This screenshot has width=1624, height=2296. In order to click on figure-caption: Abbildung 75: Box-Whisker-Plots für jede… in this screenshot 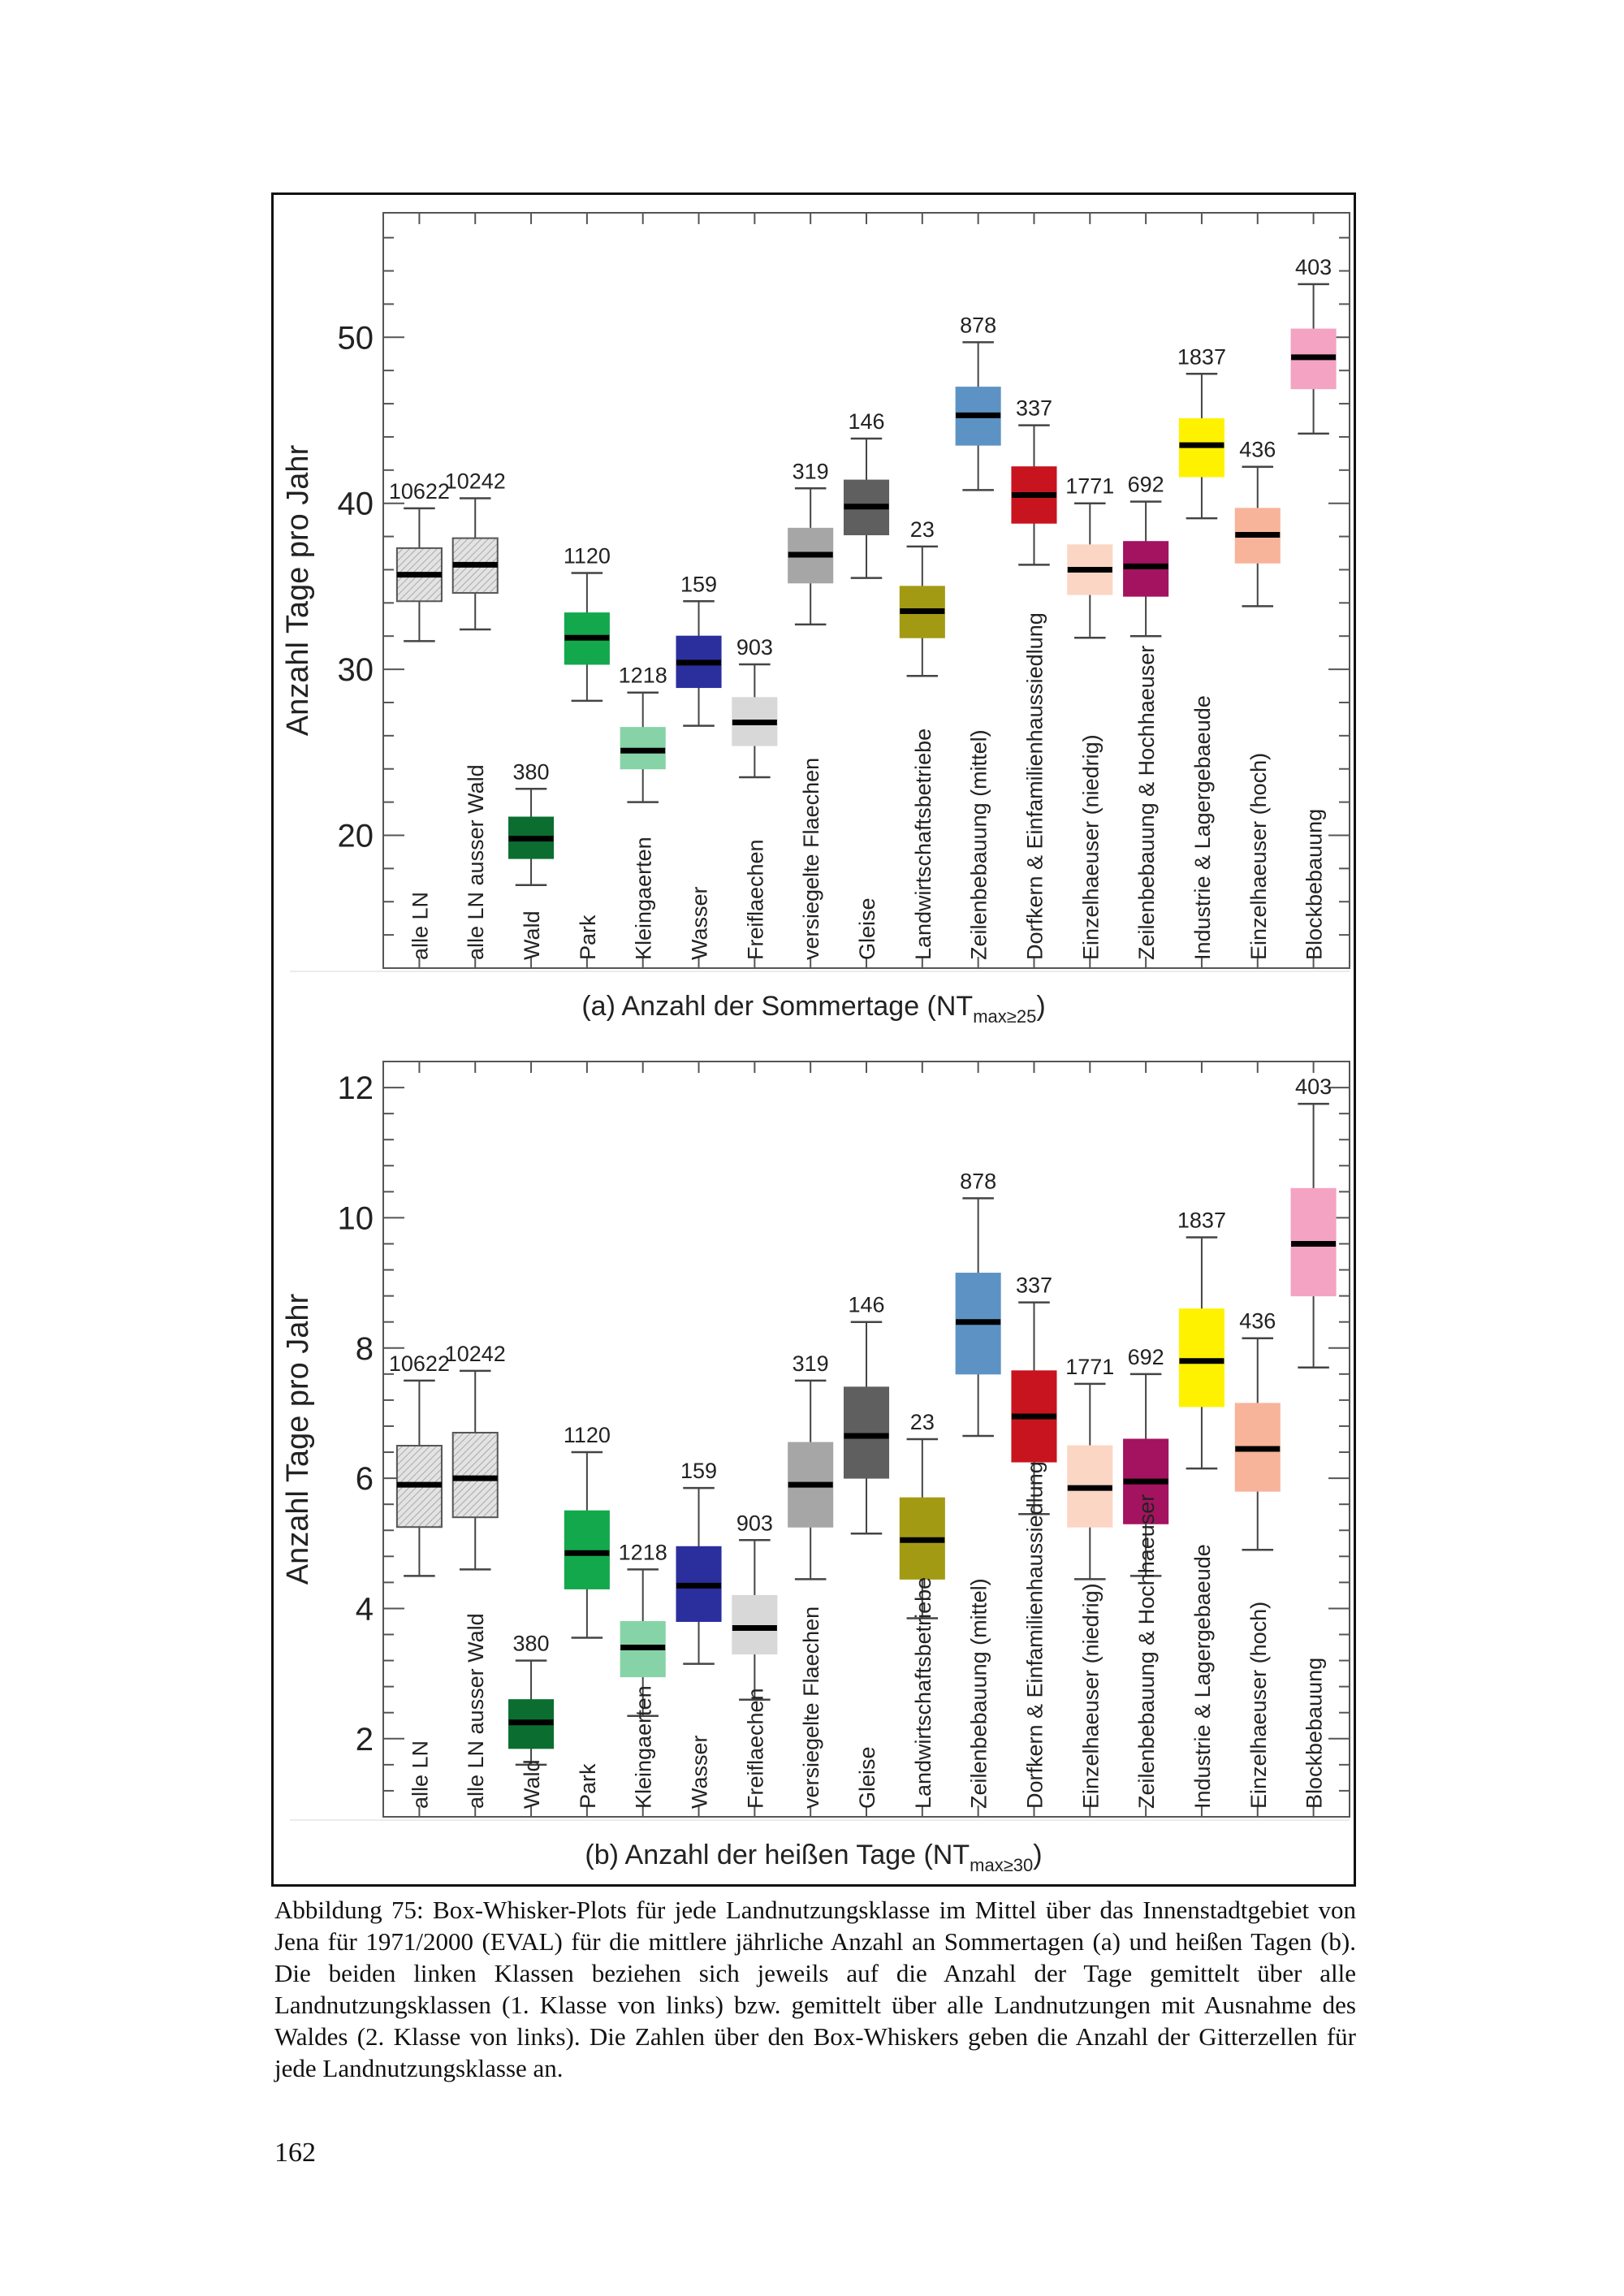, I will do `click(815, 1989)`.